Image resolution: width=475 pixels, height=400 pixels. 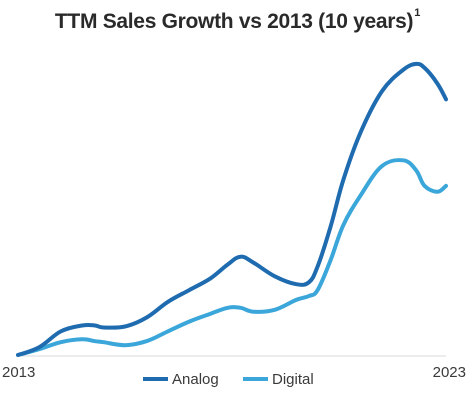 What do you see at coordinates (293, 379) in the screenshot?
I see `legend-label-digital: Digital` at bounding box center [293, 379].